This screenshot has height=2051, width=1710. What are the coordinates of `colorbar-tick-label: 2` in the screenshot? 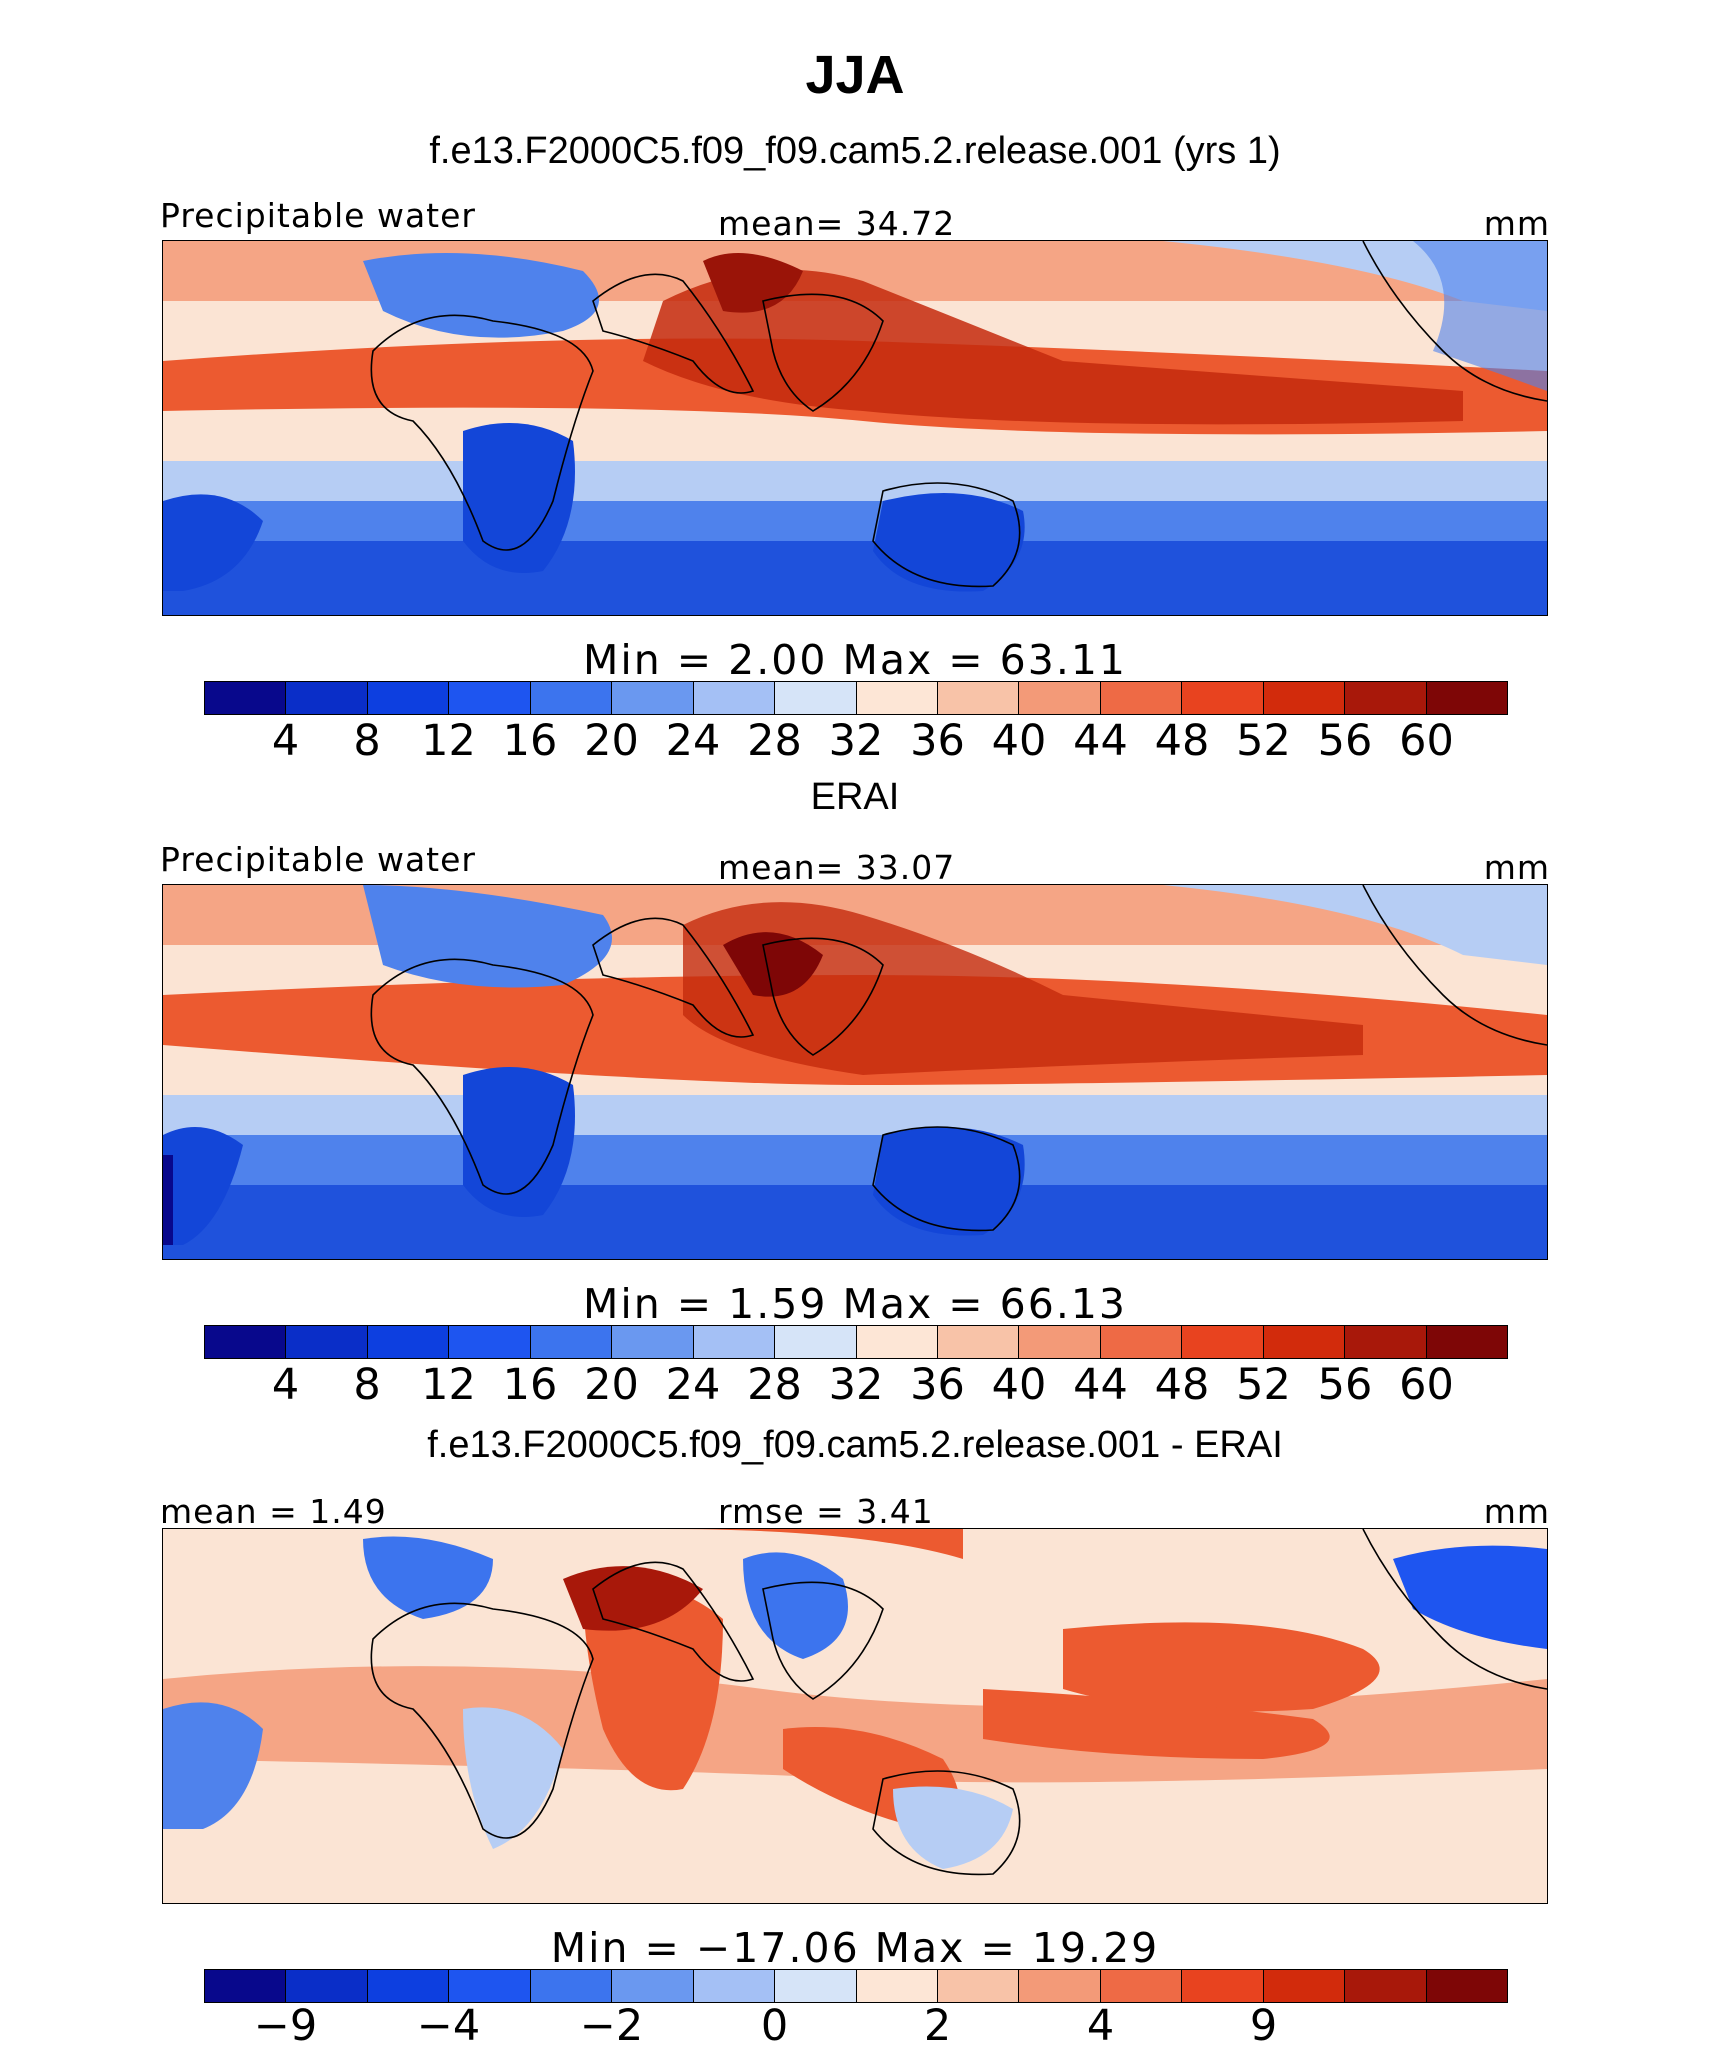 It's located at (937, 2026).